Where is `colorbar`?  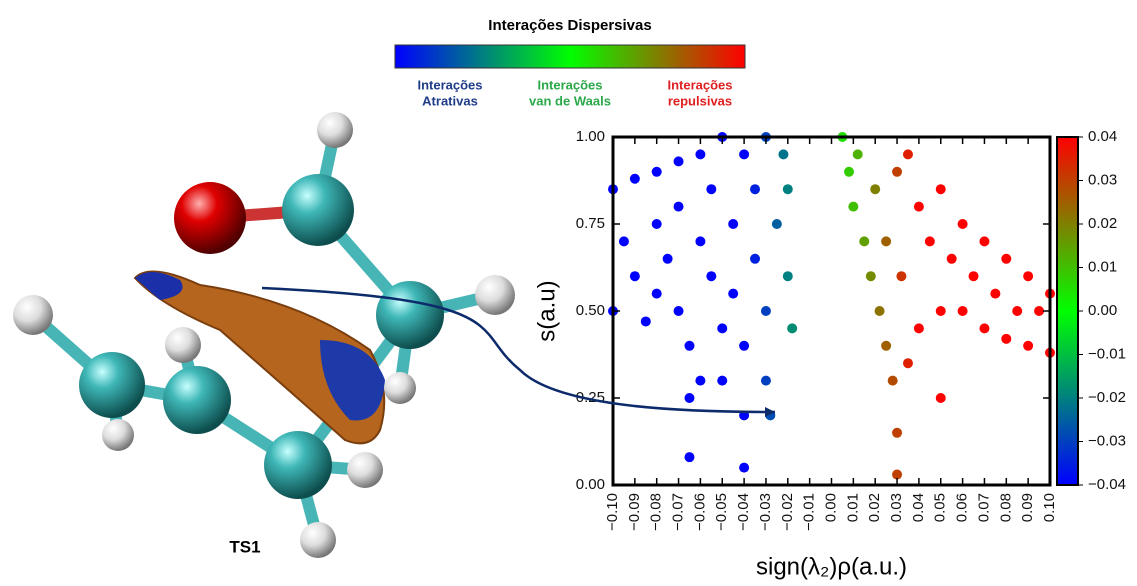
colorbar is located at coordinates (1067, 311).